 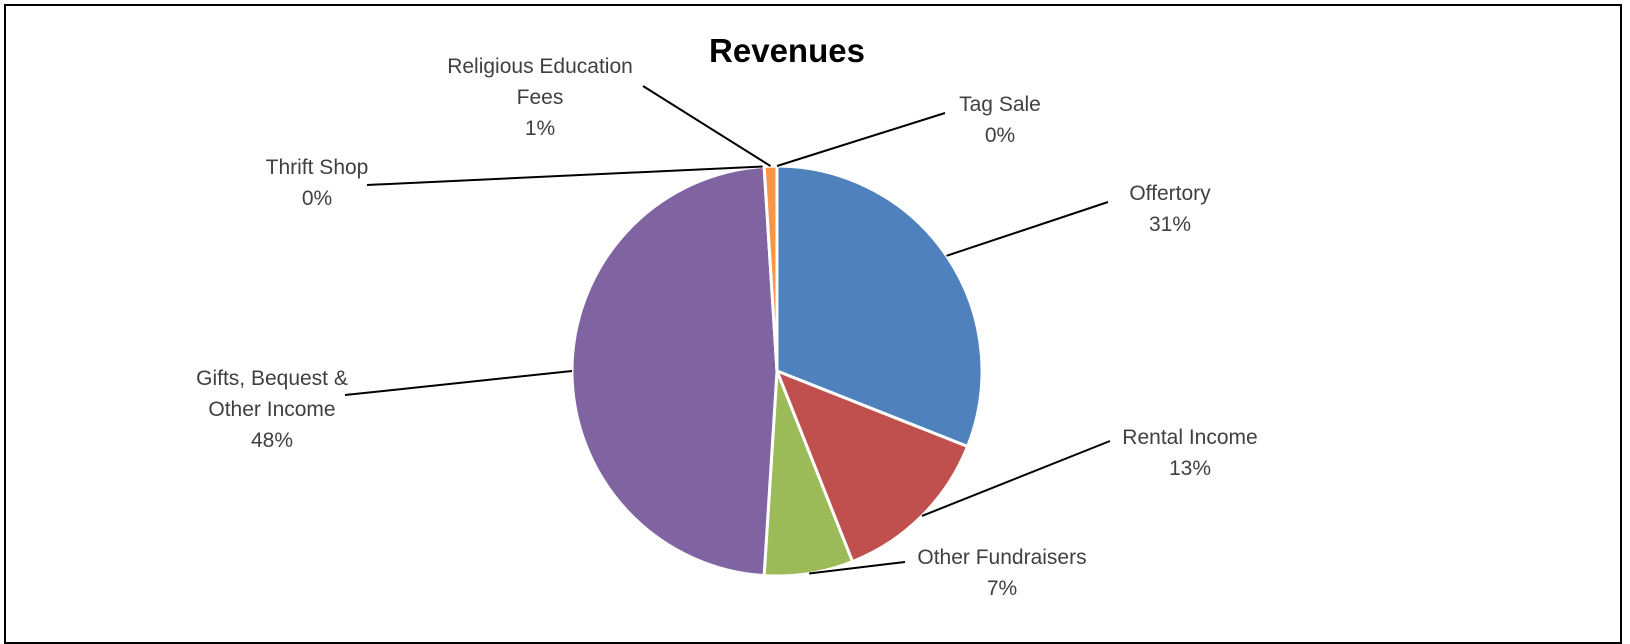 I want to click on chart-title: Revenues, so click(x=787, y=50).